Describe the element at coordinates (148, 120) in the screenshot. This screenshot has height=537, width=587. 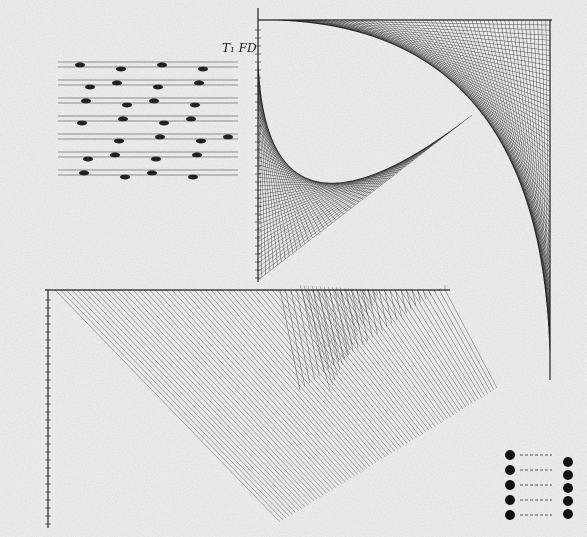
I see `staff-sketch` at that location.